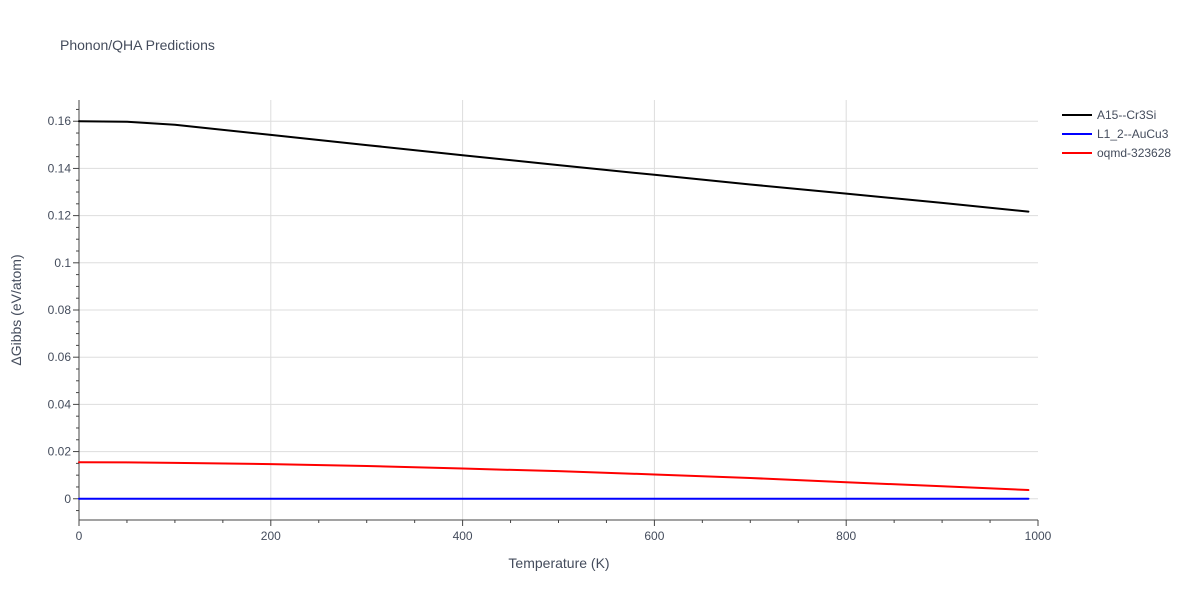 This screenshot has height=600, width=1200. What do you see at coordinates (558, 563) in the screenshot?
I see `x-axis-title: Temperature (K)` at bounding box center [558, 563].